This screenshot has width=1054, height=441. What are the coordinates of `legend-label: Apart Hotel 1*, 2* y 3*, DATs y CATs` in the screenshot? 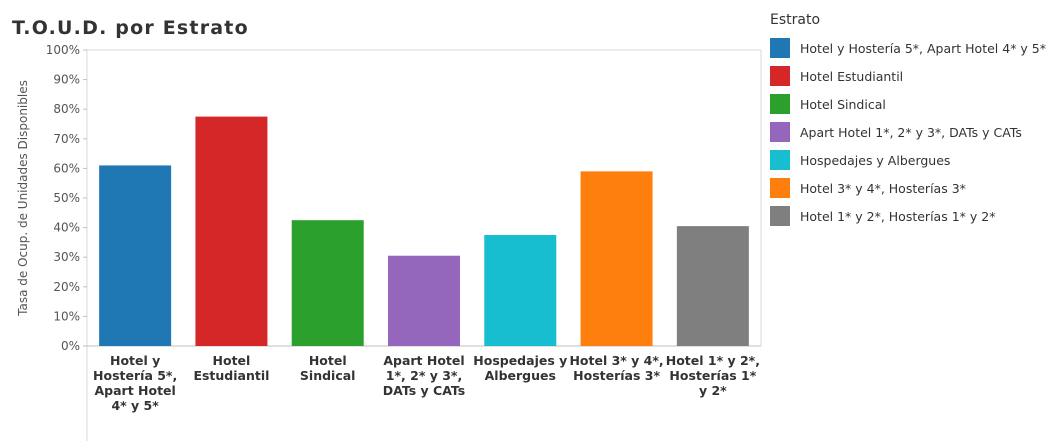 It's located at (911, 132).